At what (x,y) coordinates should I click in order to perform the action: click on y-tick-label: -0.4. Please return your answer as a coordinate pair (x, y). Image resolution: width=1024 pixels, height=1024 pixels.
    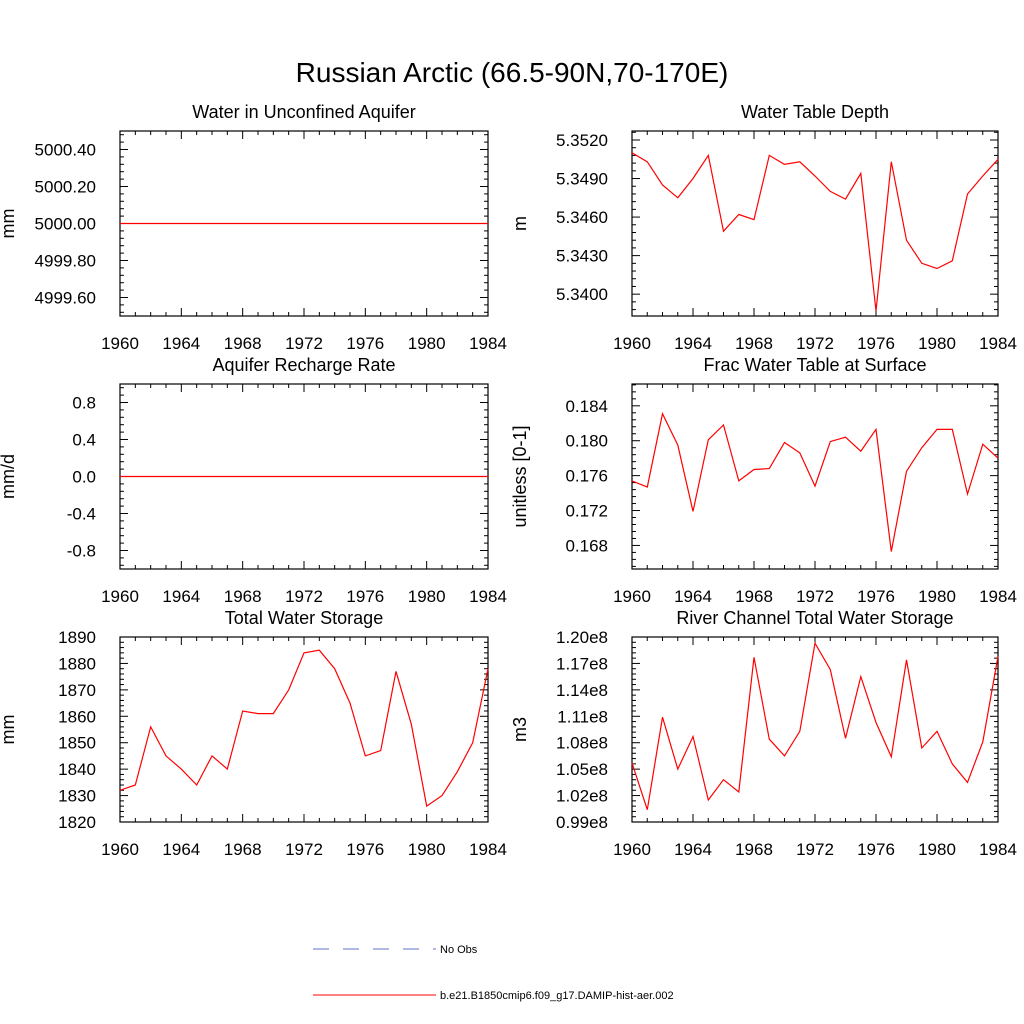
    Looking at the image, I should click on (81, 514).